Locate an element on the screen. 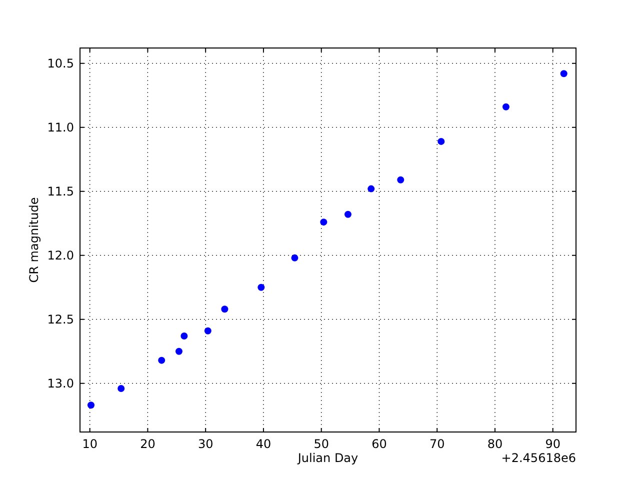 This screenshot has height=480, width=640. x-tick-label: 70 is located at coordinates (437, 444).